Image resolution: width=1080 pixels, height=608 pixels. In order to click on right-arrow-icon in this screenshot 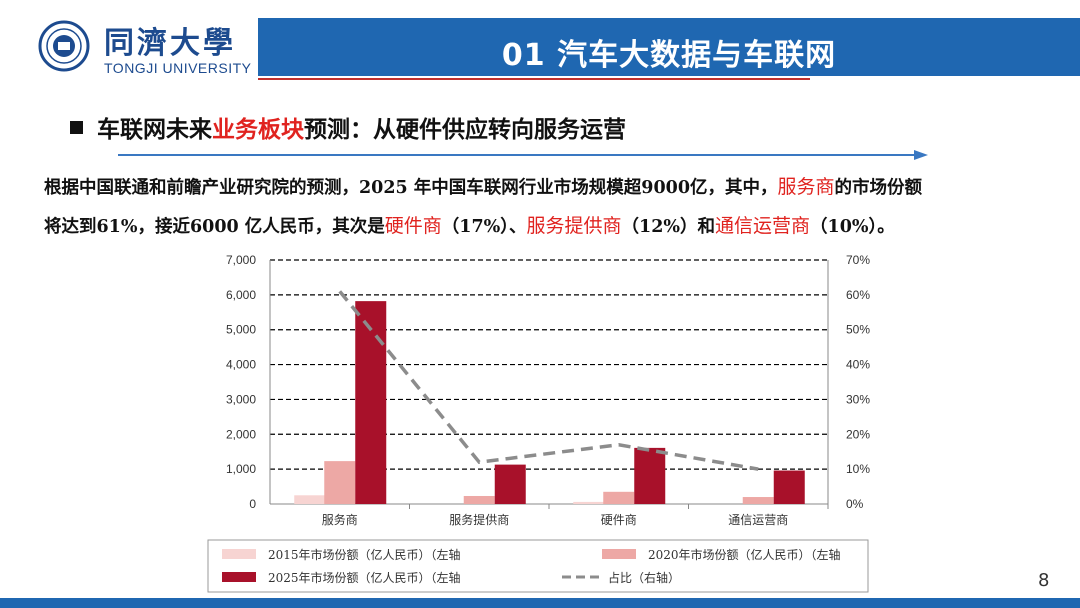, I will do `click(523, 155)`.